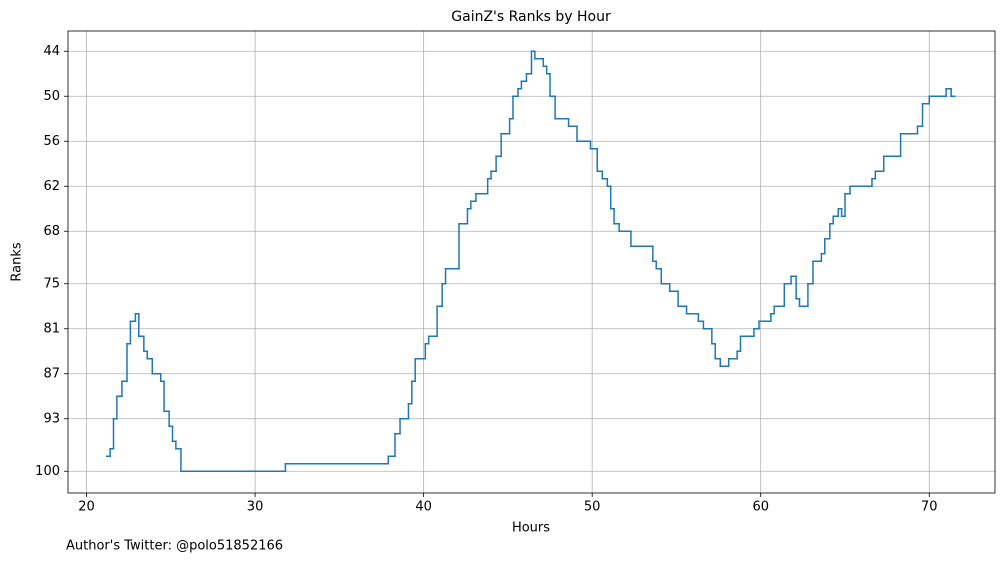 The width and height of the screenshot is (1005, 562). Describe the element at coordinates (51, 418) in the screenshot. I see `y-tick-label: 93` at that location.